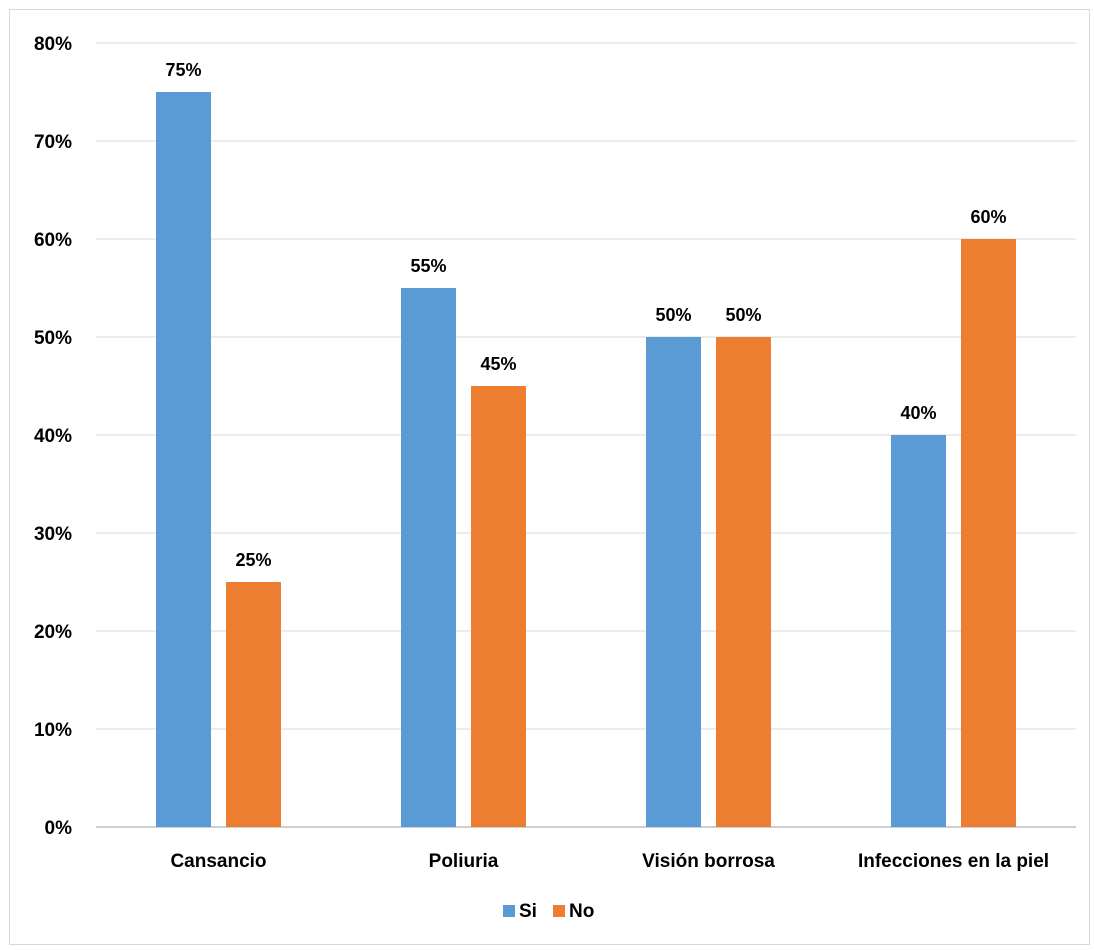  What do you see at coordinates (464, 861) in the screenshot?
I see `x-tick-label: Poliuria` at bounding box center [464, 861].